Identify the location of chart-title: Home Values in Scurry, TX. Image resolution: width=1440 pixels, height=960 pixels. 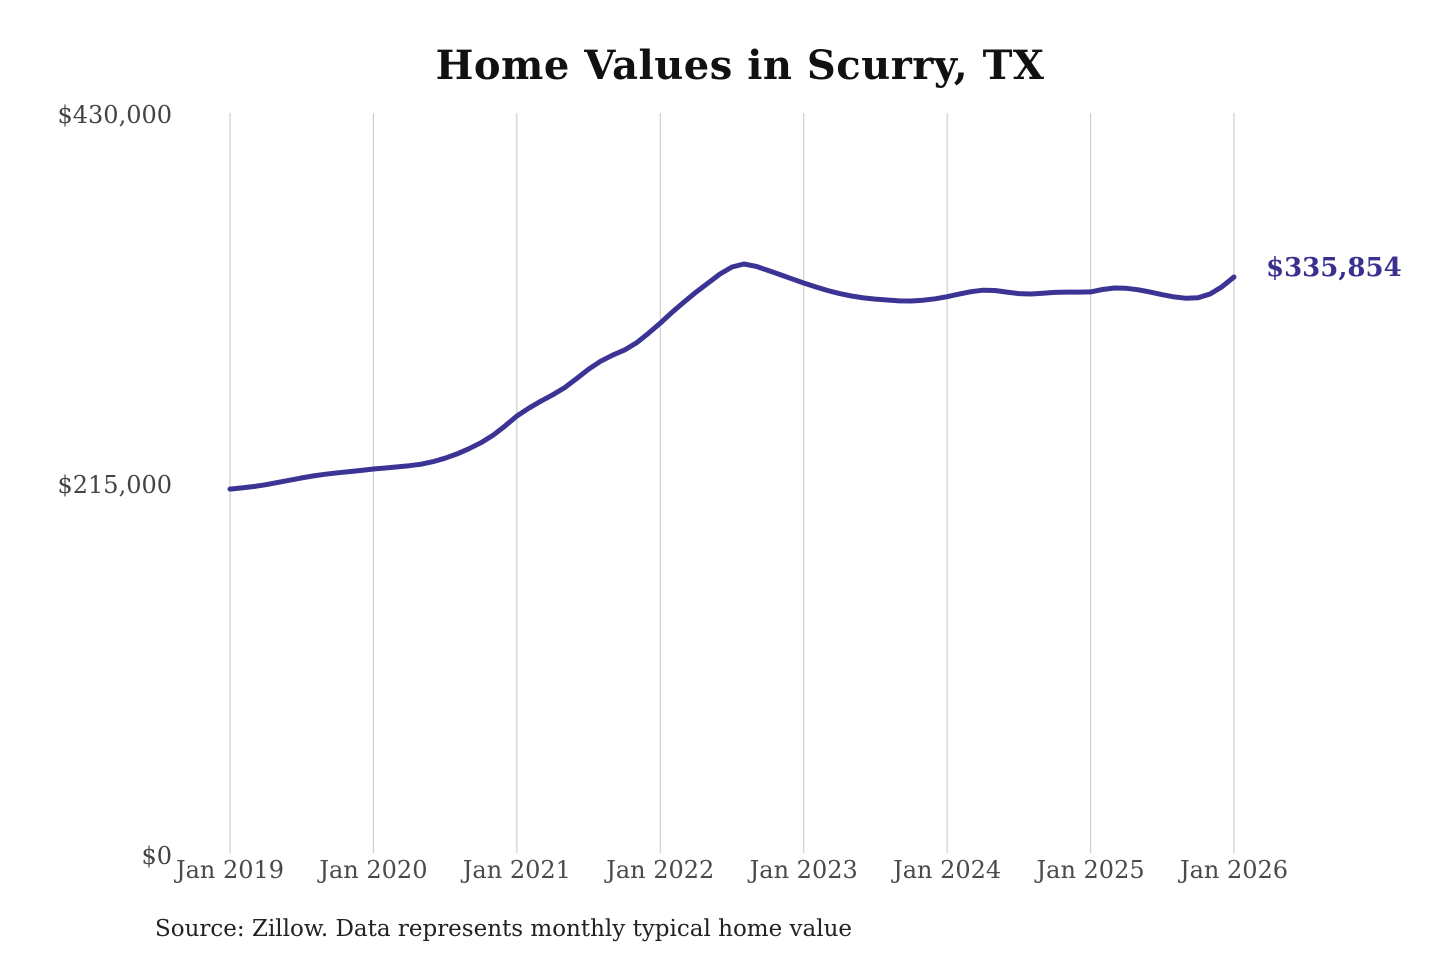
(740, 65).